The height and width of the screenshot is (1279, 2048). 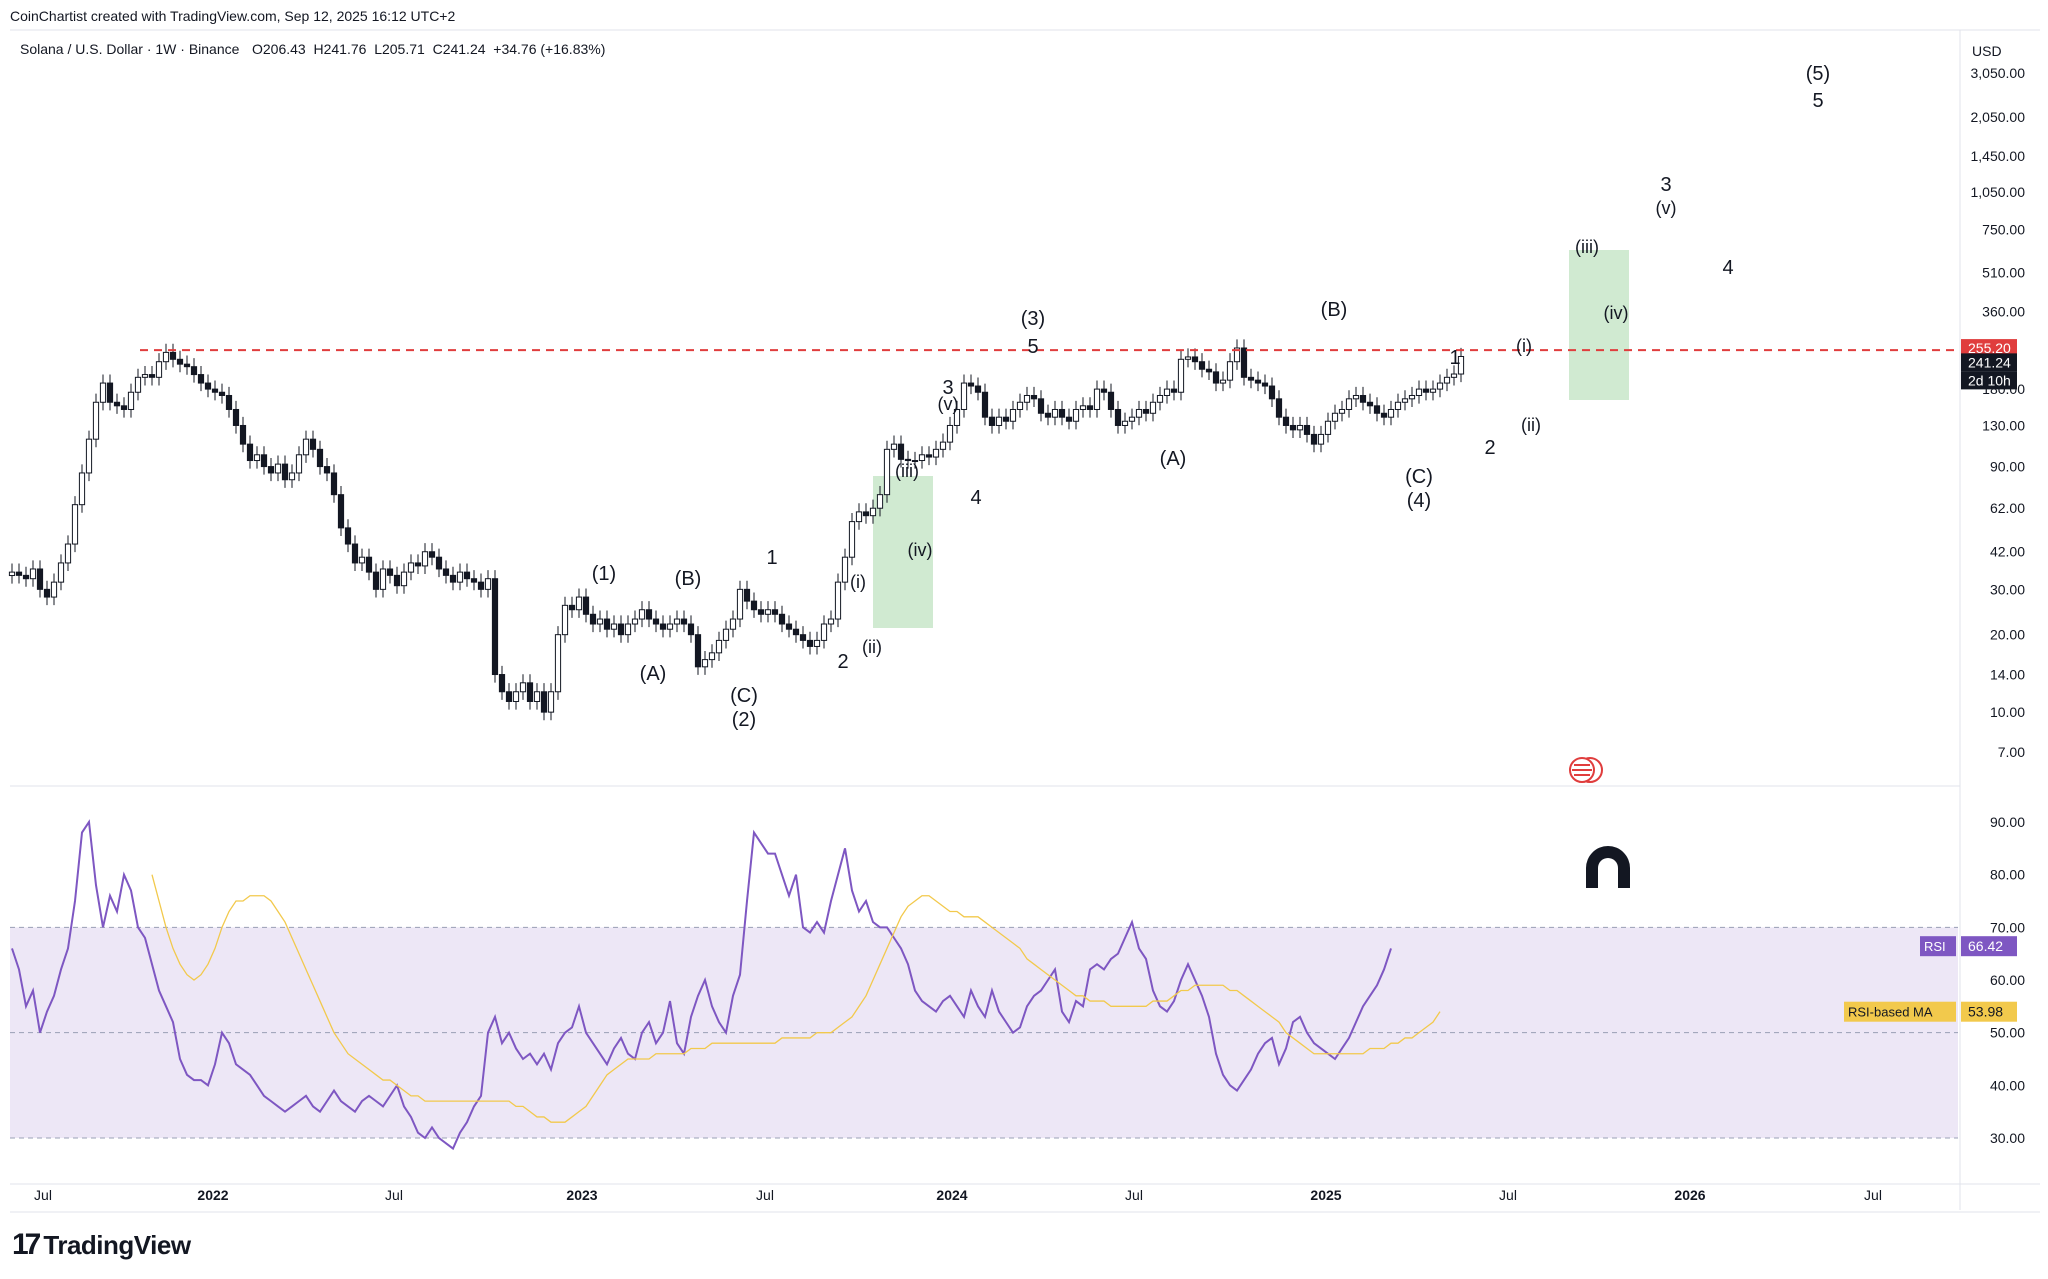 What do you see at coordinates (1998, 156) in the screenshot?
I see `price-axis-tick: 1,450.00` at bounding box center [1998, 156].